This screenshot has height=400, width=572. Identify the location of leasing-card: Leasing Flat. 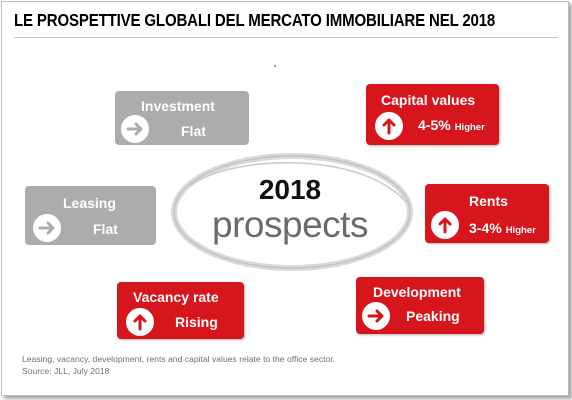
(90, 215).